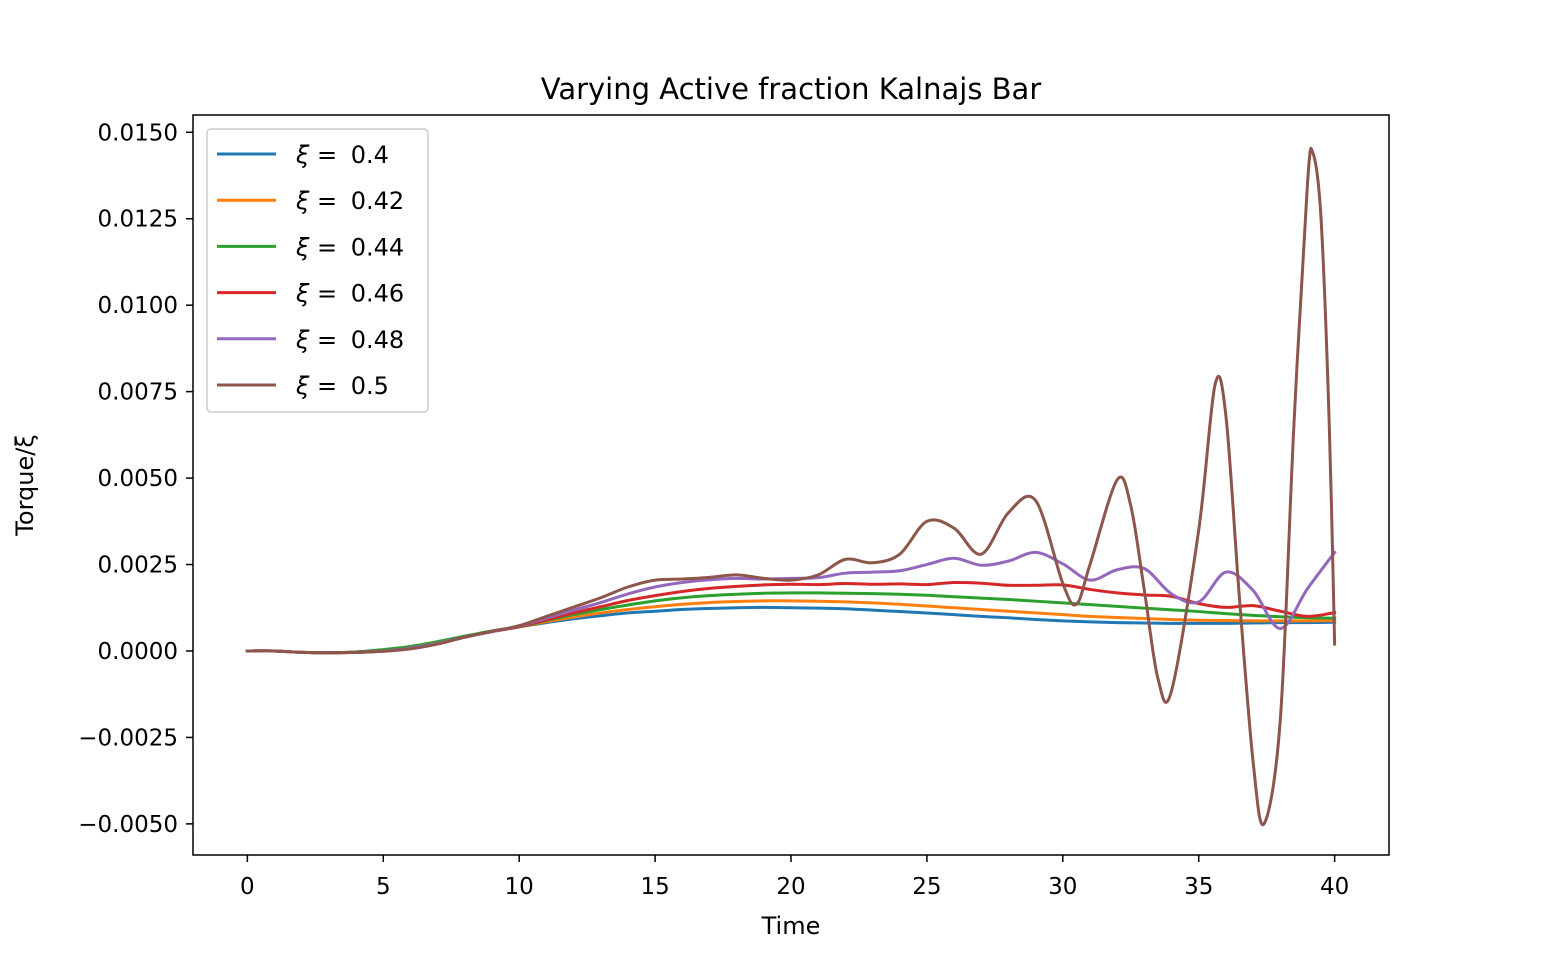  I want to click on legend-value: 0.42, so click(377, 201).